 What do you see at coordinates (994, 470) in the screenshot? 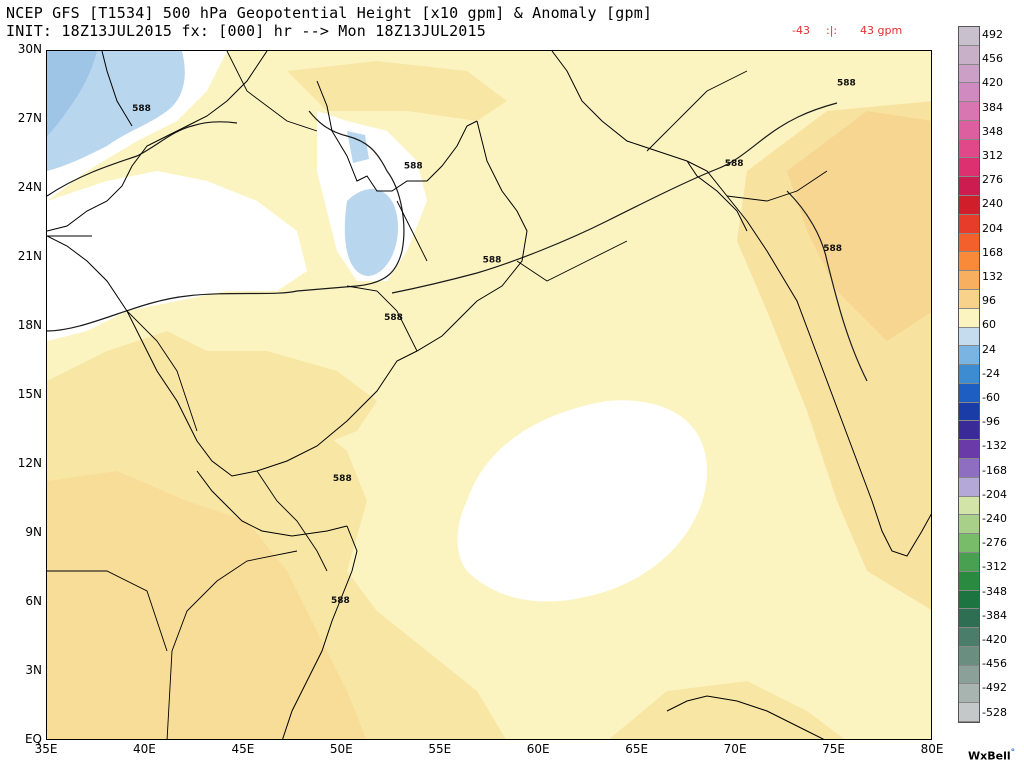
I see `colorbar-label: -168` at bounding box center [994, 470].